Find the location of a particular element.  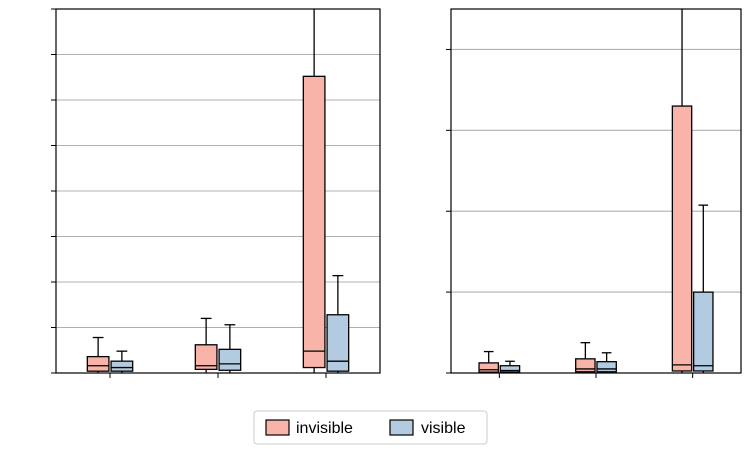

legend-frame is located at coordinates (370, 427).